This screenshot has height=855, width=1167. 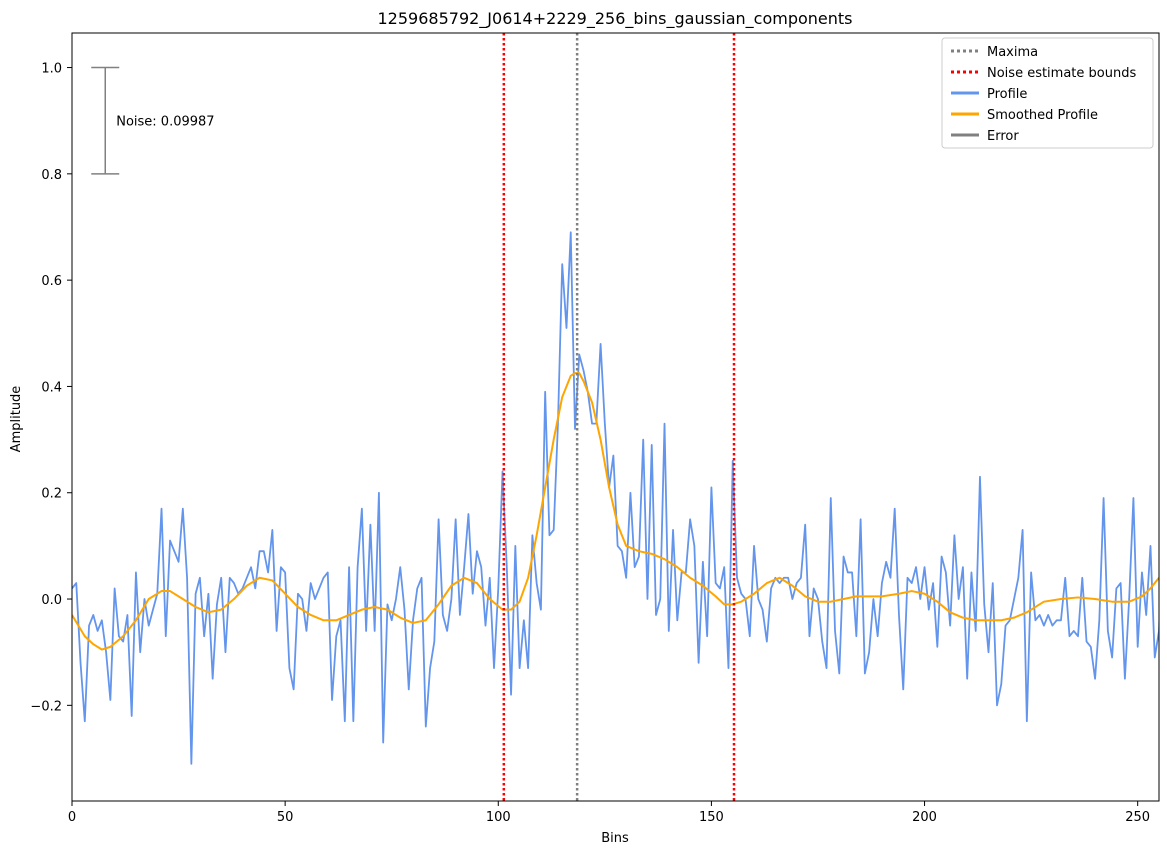 What do you see at coordinates (16, 419) in the screenshot?
I see `y-axis-title: Amplitude` at bounding box center [16, 419].